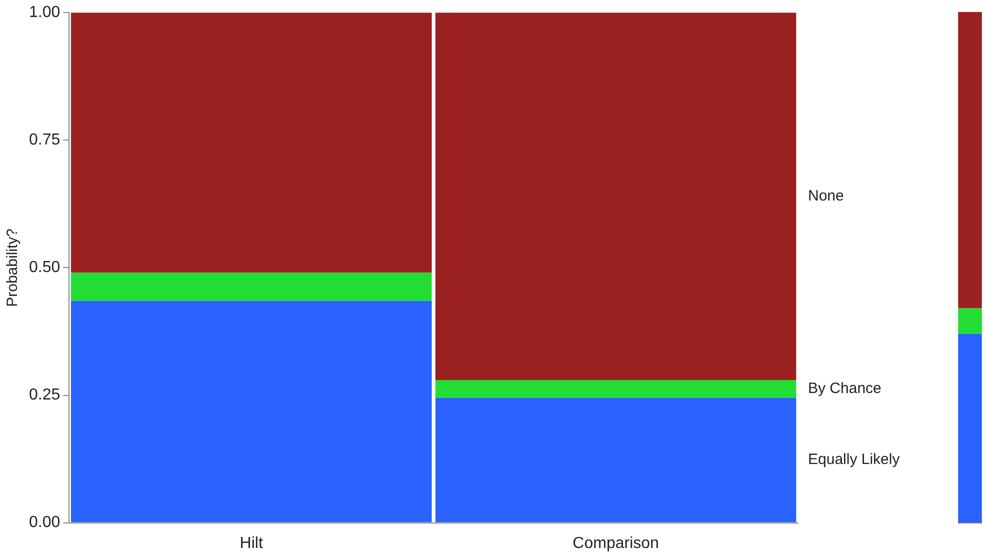 The width and height of the screenshot is (983, 560). What do you see at coordinates (826, 195) in the screenshot?
I see `series-label: None` at bounding box center [826, 195].